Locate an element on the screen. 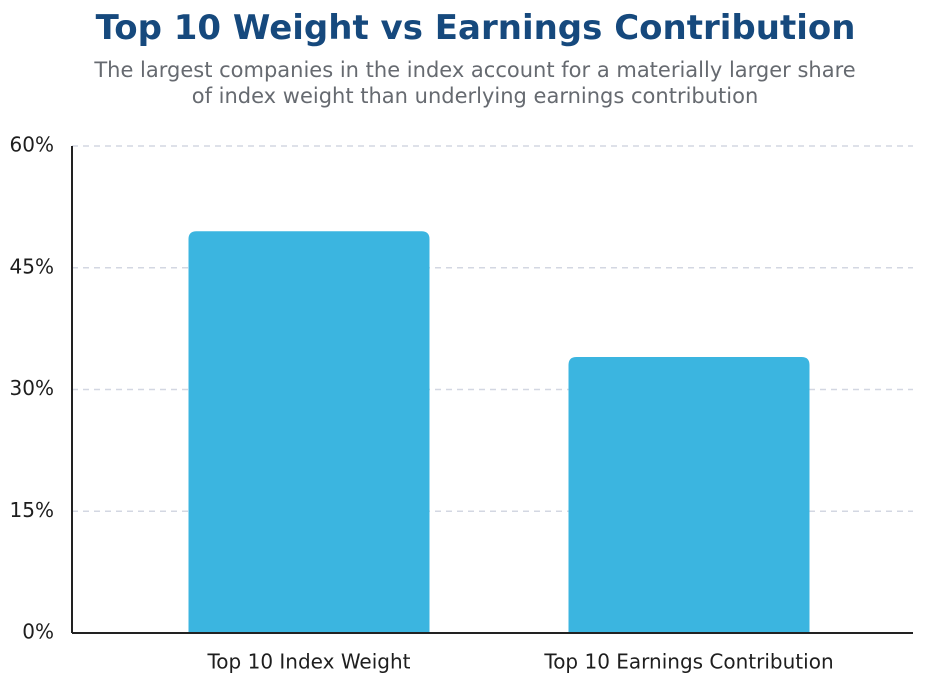  y-tick-label: 0% is located at coordinates (38, 632).